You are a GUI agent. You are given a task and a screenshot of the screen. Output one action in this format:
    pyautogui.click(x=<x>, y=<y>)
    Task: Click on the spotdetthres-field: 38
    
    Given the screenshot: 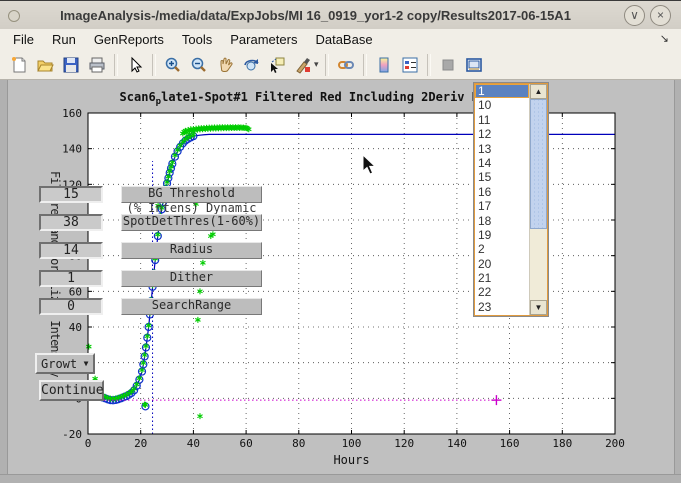 What is the action you would take?
    pyautogui.click(x=71, y=222)
    